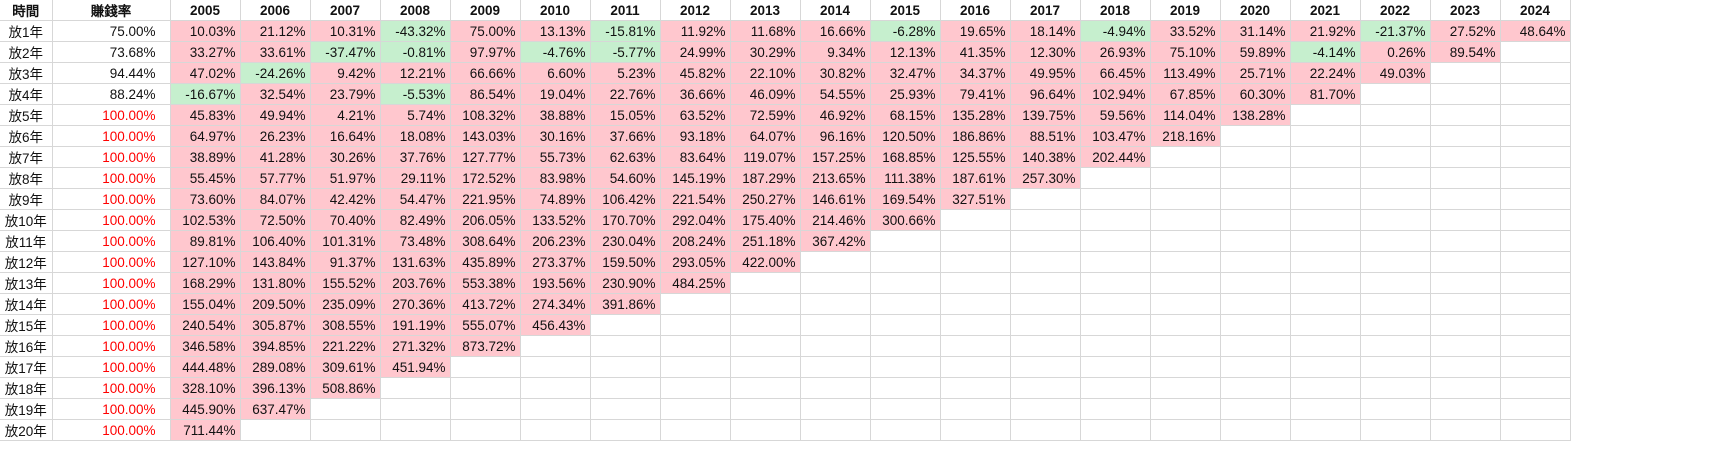  Describe the element at coordinates (111, 10) in the screenshot. I see `header-rate: 賺錢率` at that location.